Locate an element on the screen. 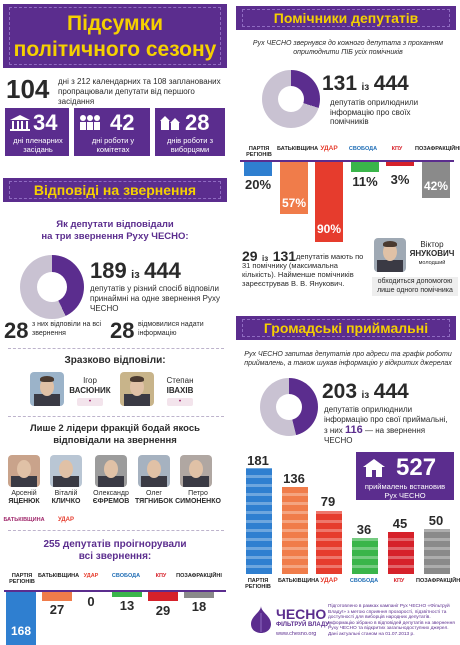 The width and height of the screenshot is (460, 645). stat-voters-box: 28 днів роботи з виборцями is located at coordinates (190, 132).